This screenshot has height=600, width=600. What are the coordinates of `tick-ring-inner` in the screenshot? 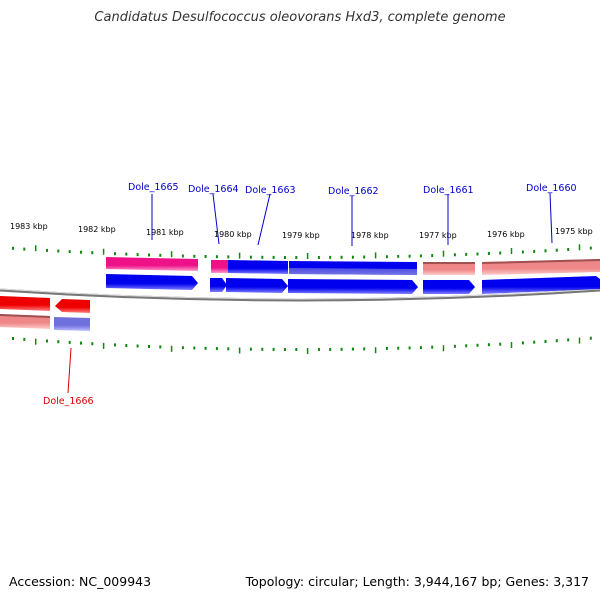 It's located at (302, 345).